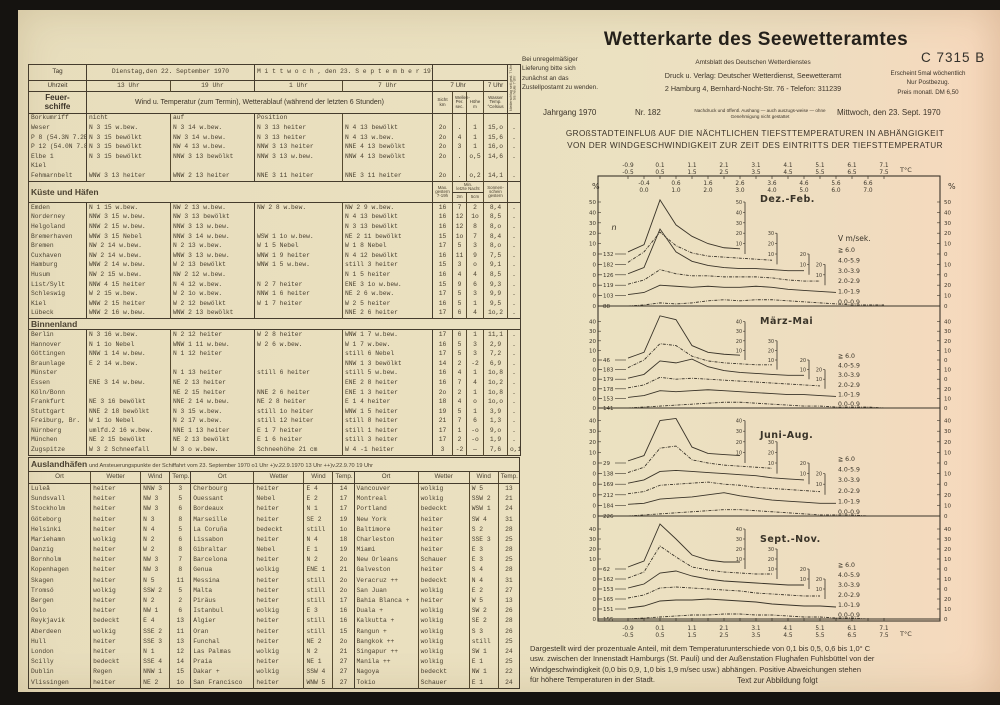 Image resolution: width=1000 pixels, height=705 pixels. Describe the element at coordinates (44, 265) in the screenshot. I see `station-name: Hamburg` at that location.